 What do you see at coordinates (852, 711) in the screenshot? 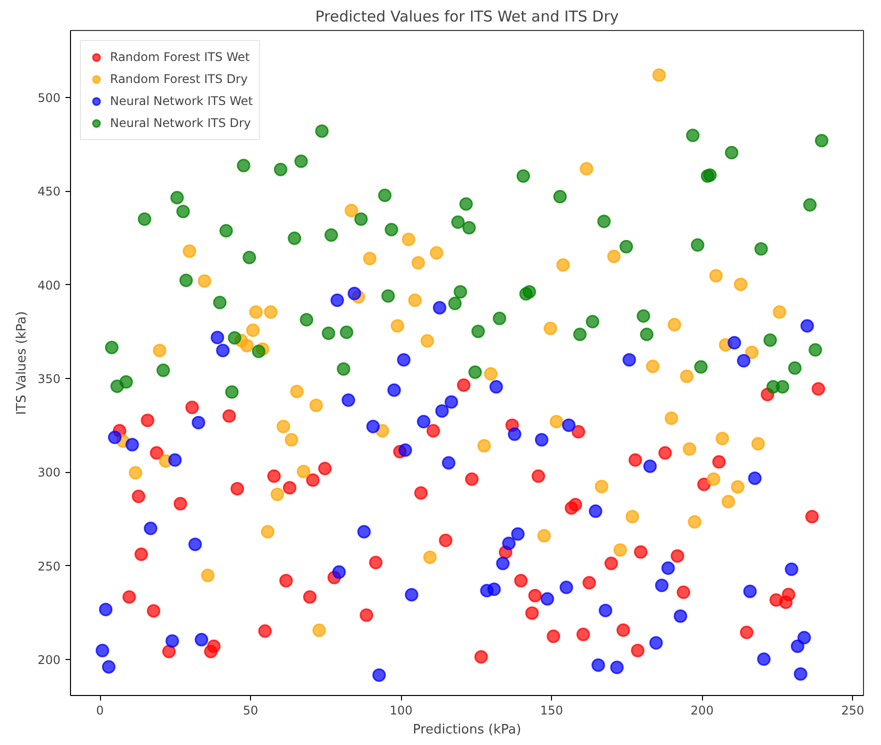
I see `x-tick-label: 250` at bounding box center [852, 711].